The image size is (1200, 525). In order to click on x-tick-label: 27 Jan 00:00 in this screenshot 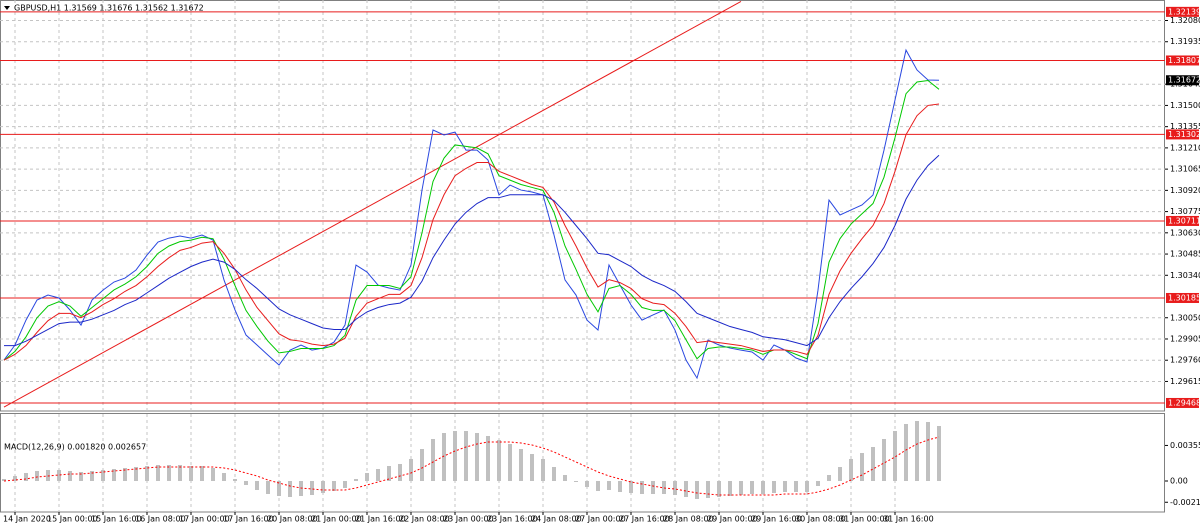, I will do `click(600, 519)`.